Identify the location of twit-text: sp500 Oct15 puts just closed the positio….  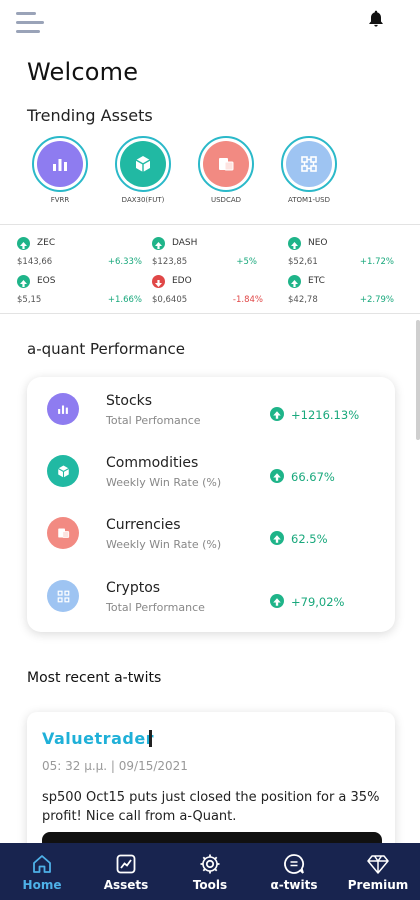
(211, 807).